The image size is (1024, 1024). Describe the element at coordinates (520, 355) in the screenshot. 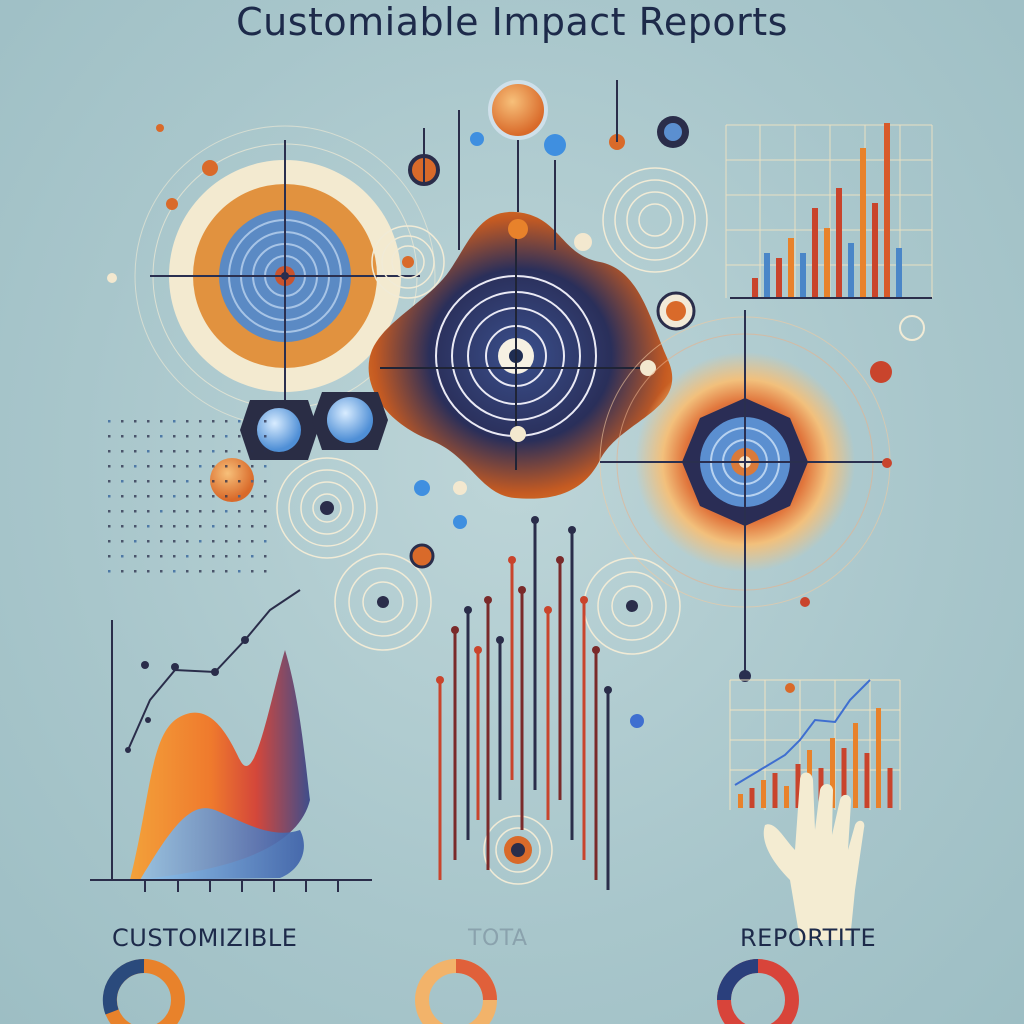

I see `center-gear-blob` at that location.